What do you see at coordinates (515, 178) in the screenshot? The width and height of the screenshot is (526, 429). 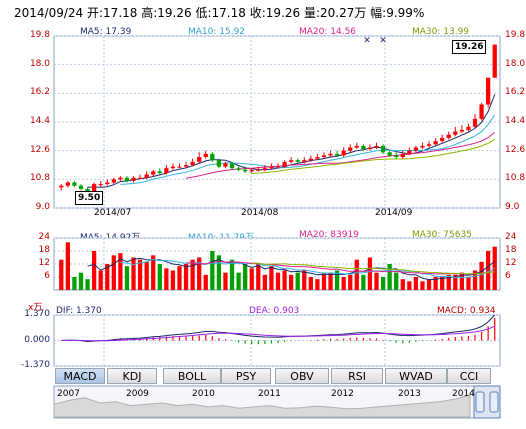 I see `price-tick-right: 10.8` at bounding box center [515, 178].